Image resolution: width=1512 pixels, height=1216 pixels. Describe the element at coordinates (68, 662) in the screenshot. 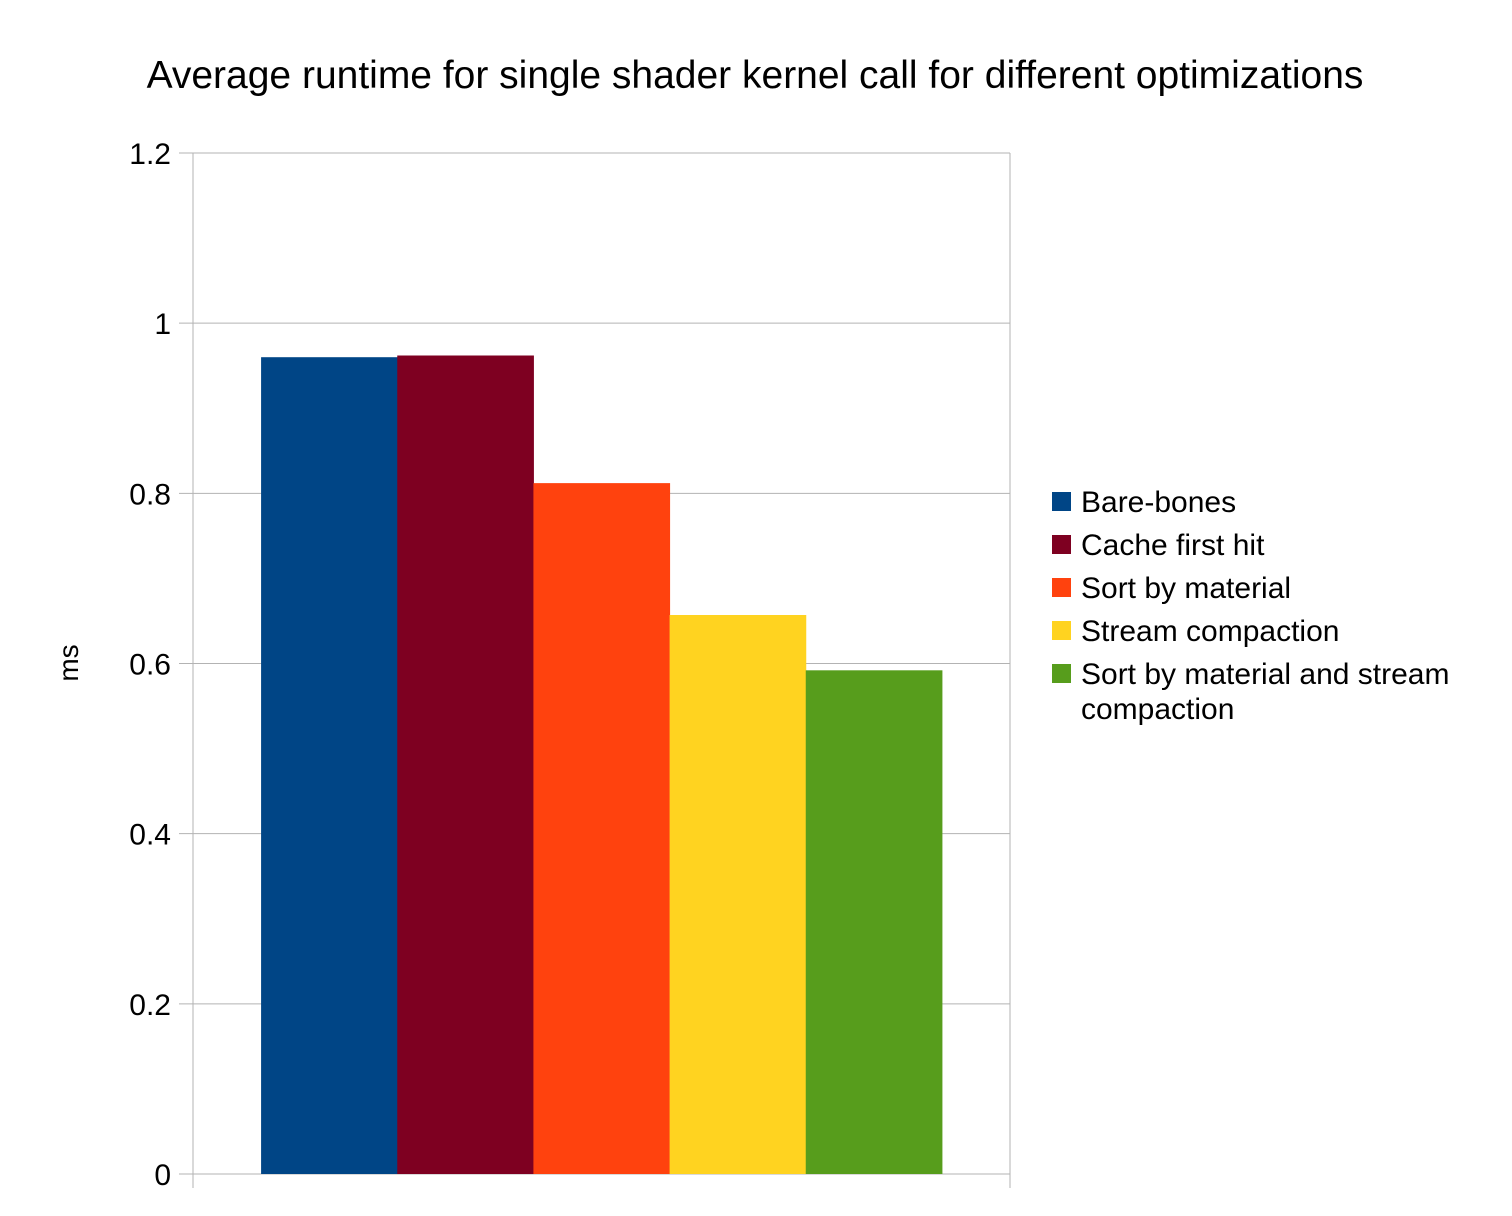

I see `y-axis-label: ms` at that location.